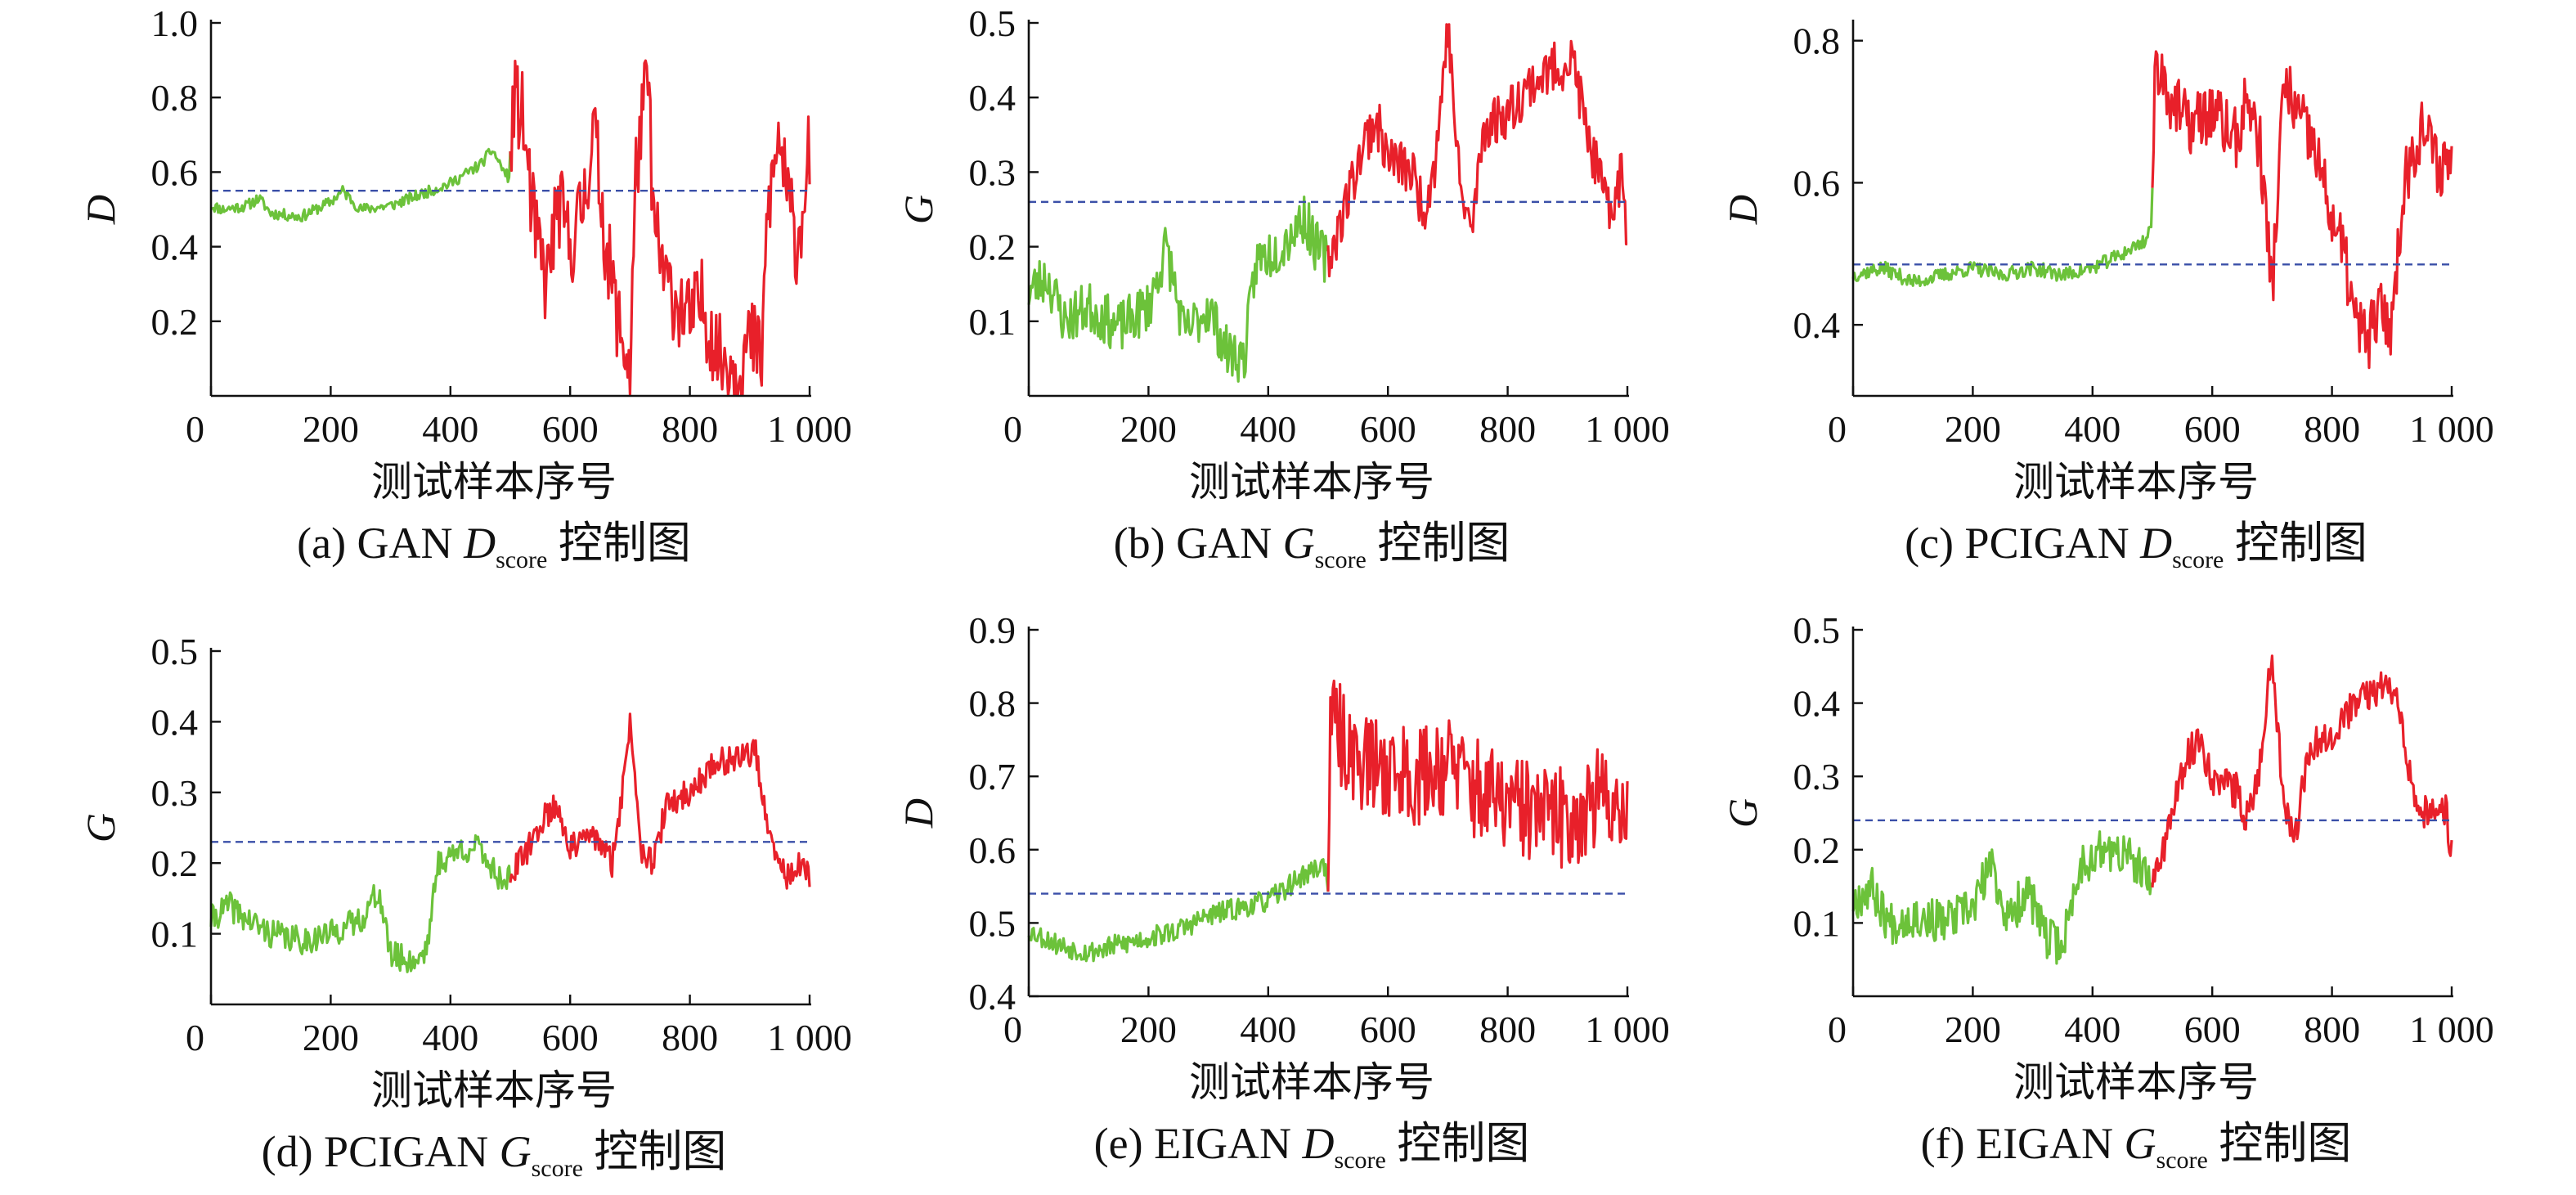 The image size is (2576, 1195). What do you see at coordinates (992, 776) in the screenshot?
I see `y-tick-label: 0.7` at bounding box center [992, 776].